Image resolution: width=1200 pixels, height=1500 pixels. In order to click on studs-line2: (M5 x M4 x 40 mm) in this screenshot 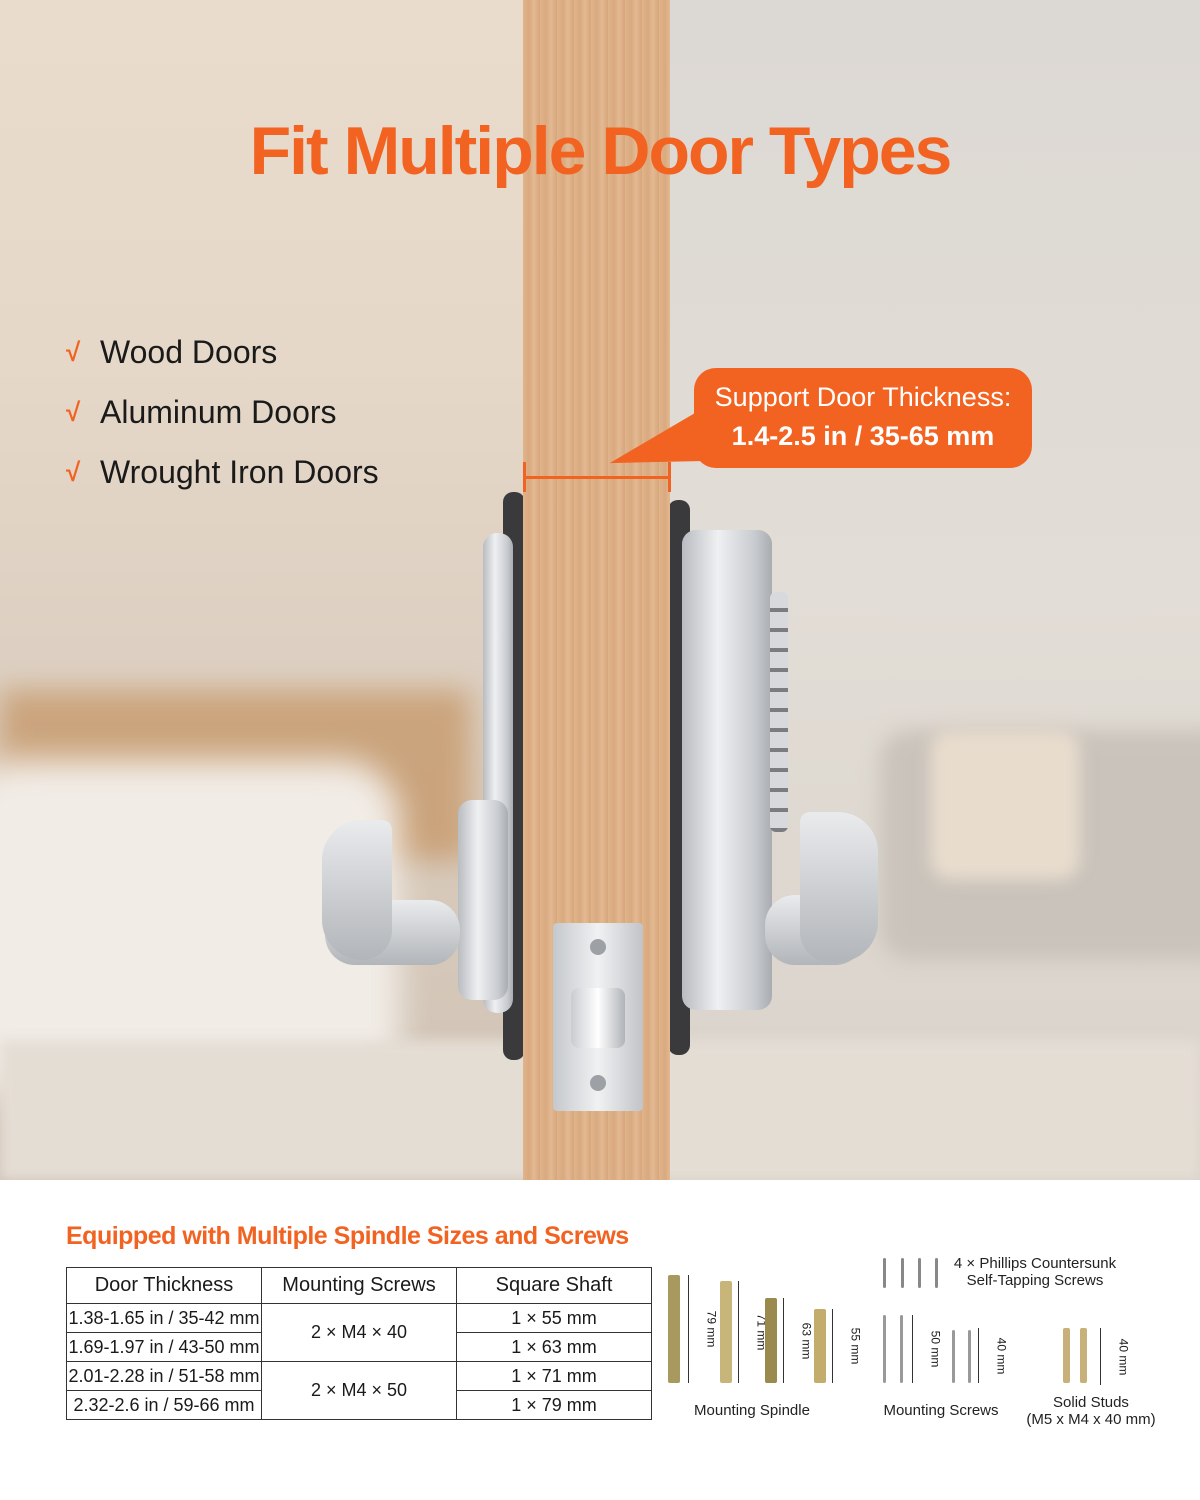, I will do `click(1091, 1419)`.